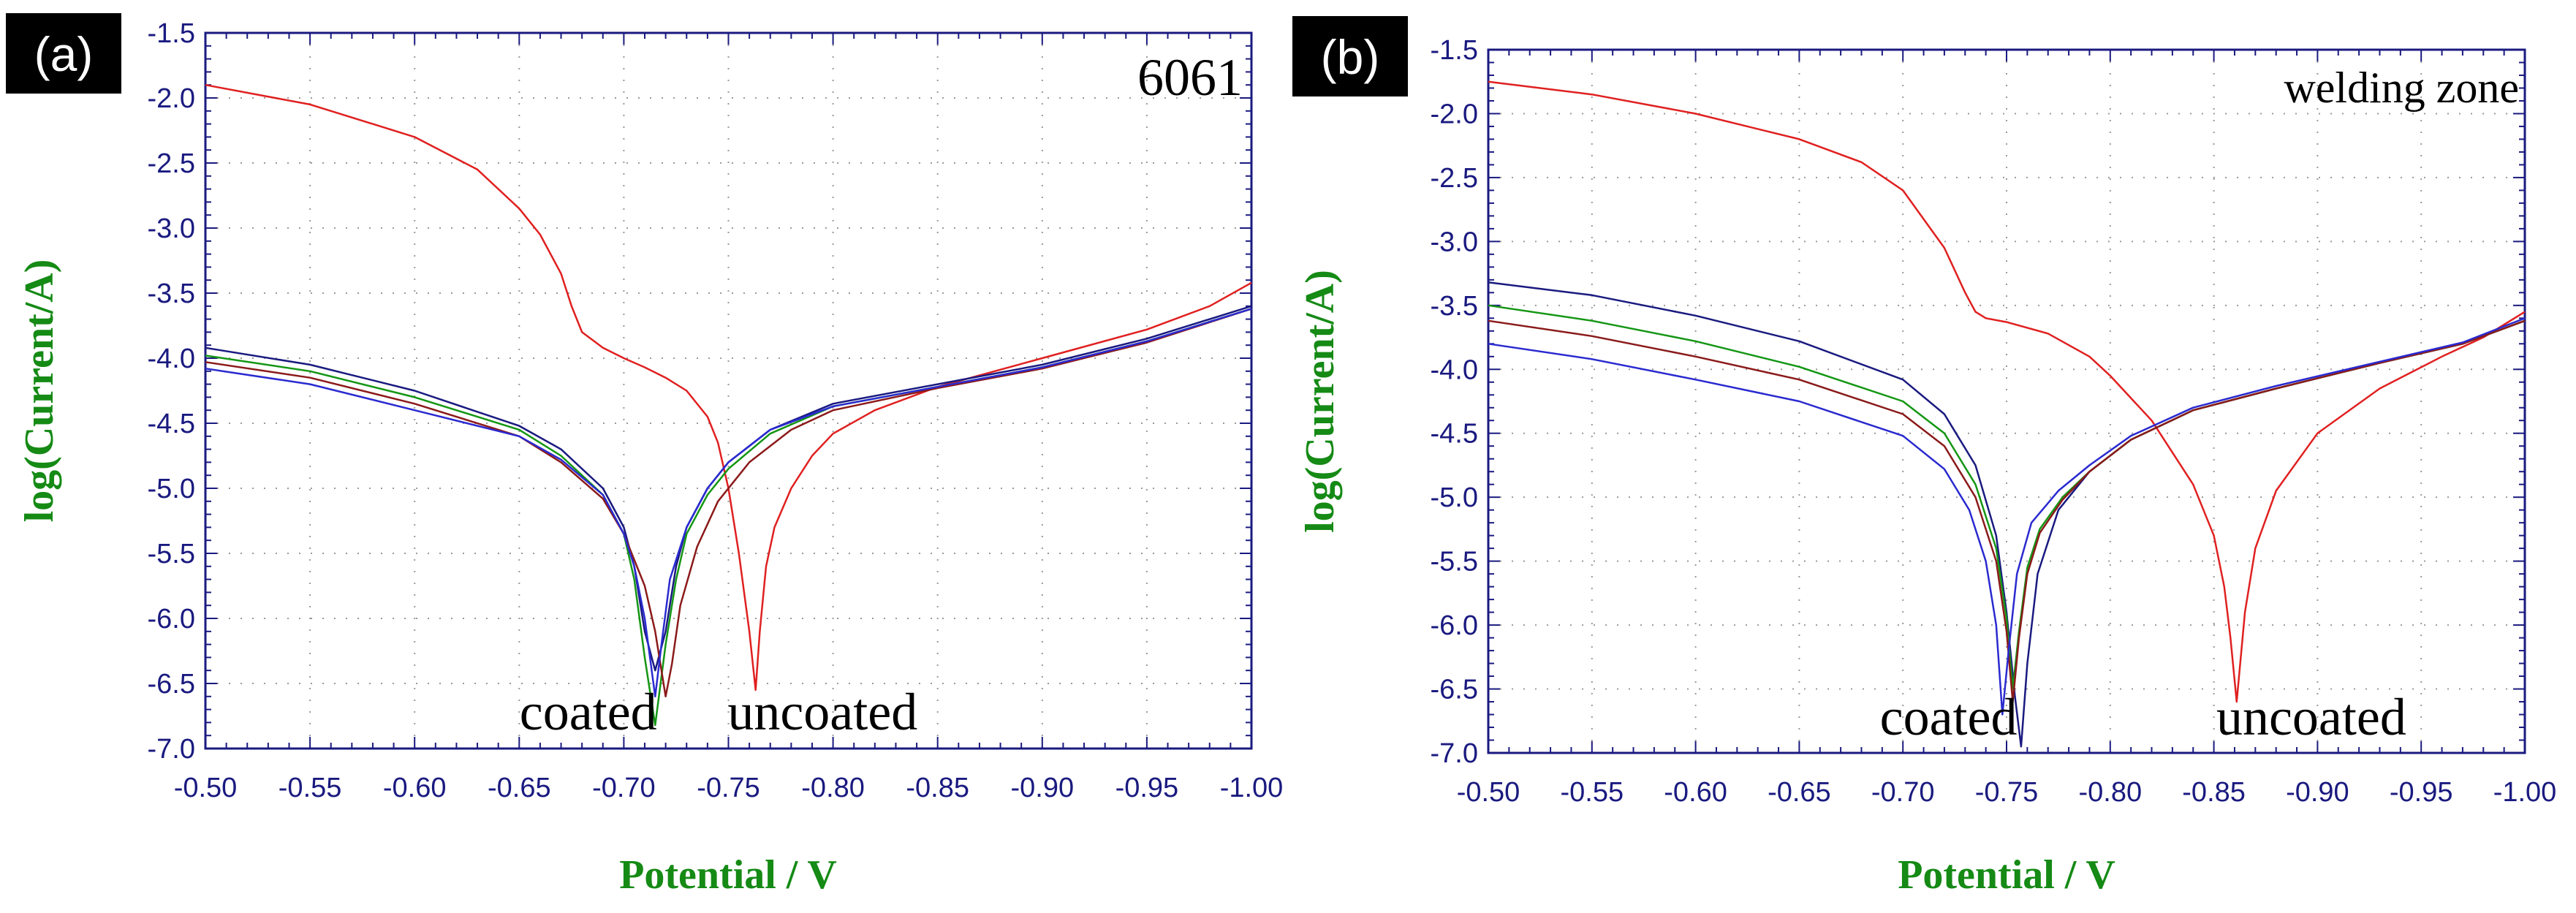  I want to click on panel-label: (b), so click(1350, 57).